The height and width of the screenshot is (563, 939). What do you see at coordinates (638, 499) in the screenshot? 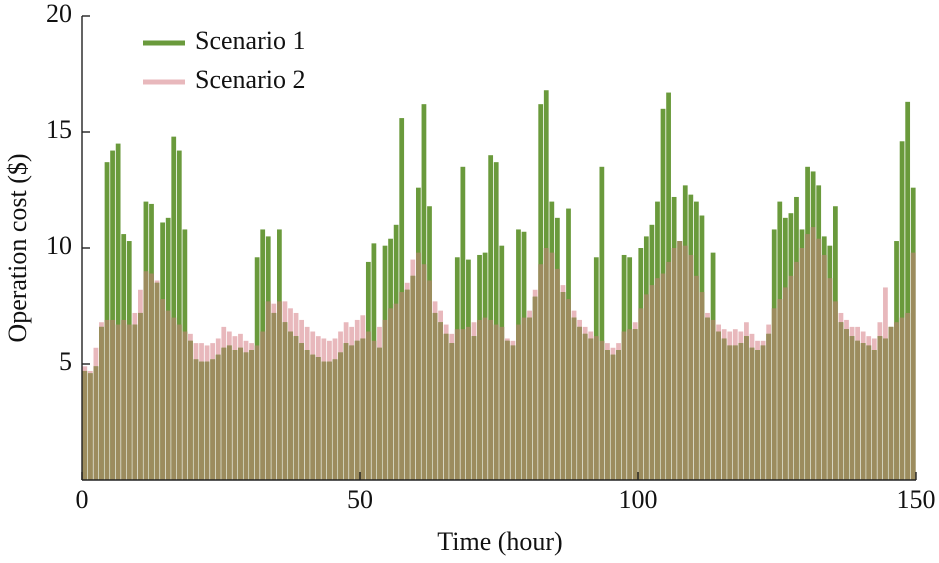
I see `x-tick-label: 100` at bounding box center [638, 499].